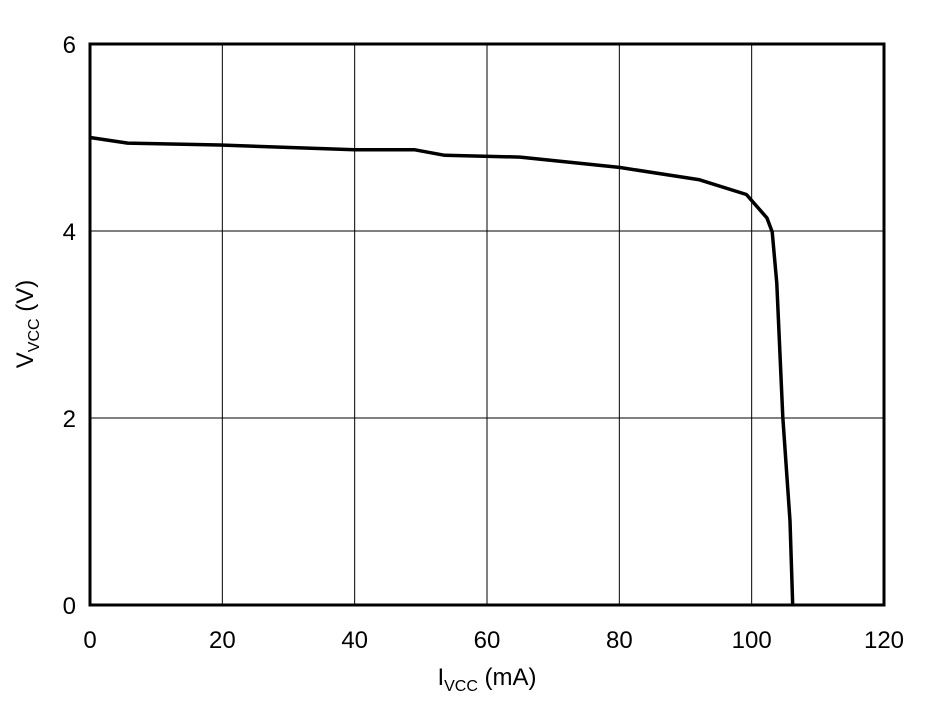 This screenshot has width=932, height=706. Describe the element at coordinates (354, 640) in the screenshot. I see `x-tick-label: 40` at that location.